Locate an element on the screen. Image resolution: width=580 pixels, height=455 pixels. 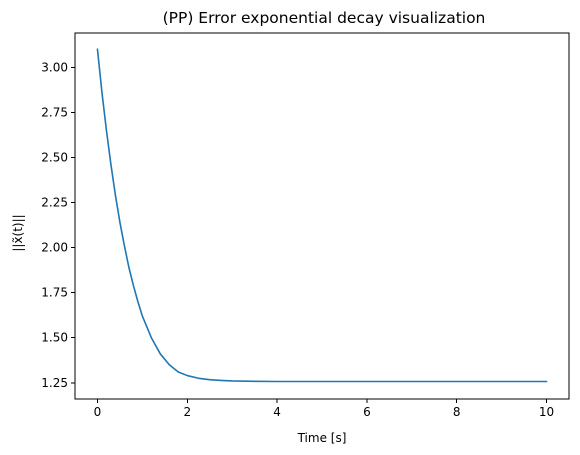
x-tick-label: 4 is located at coordinates (277, 412).